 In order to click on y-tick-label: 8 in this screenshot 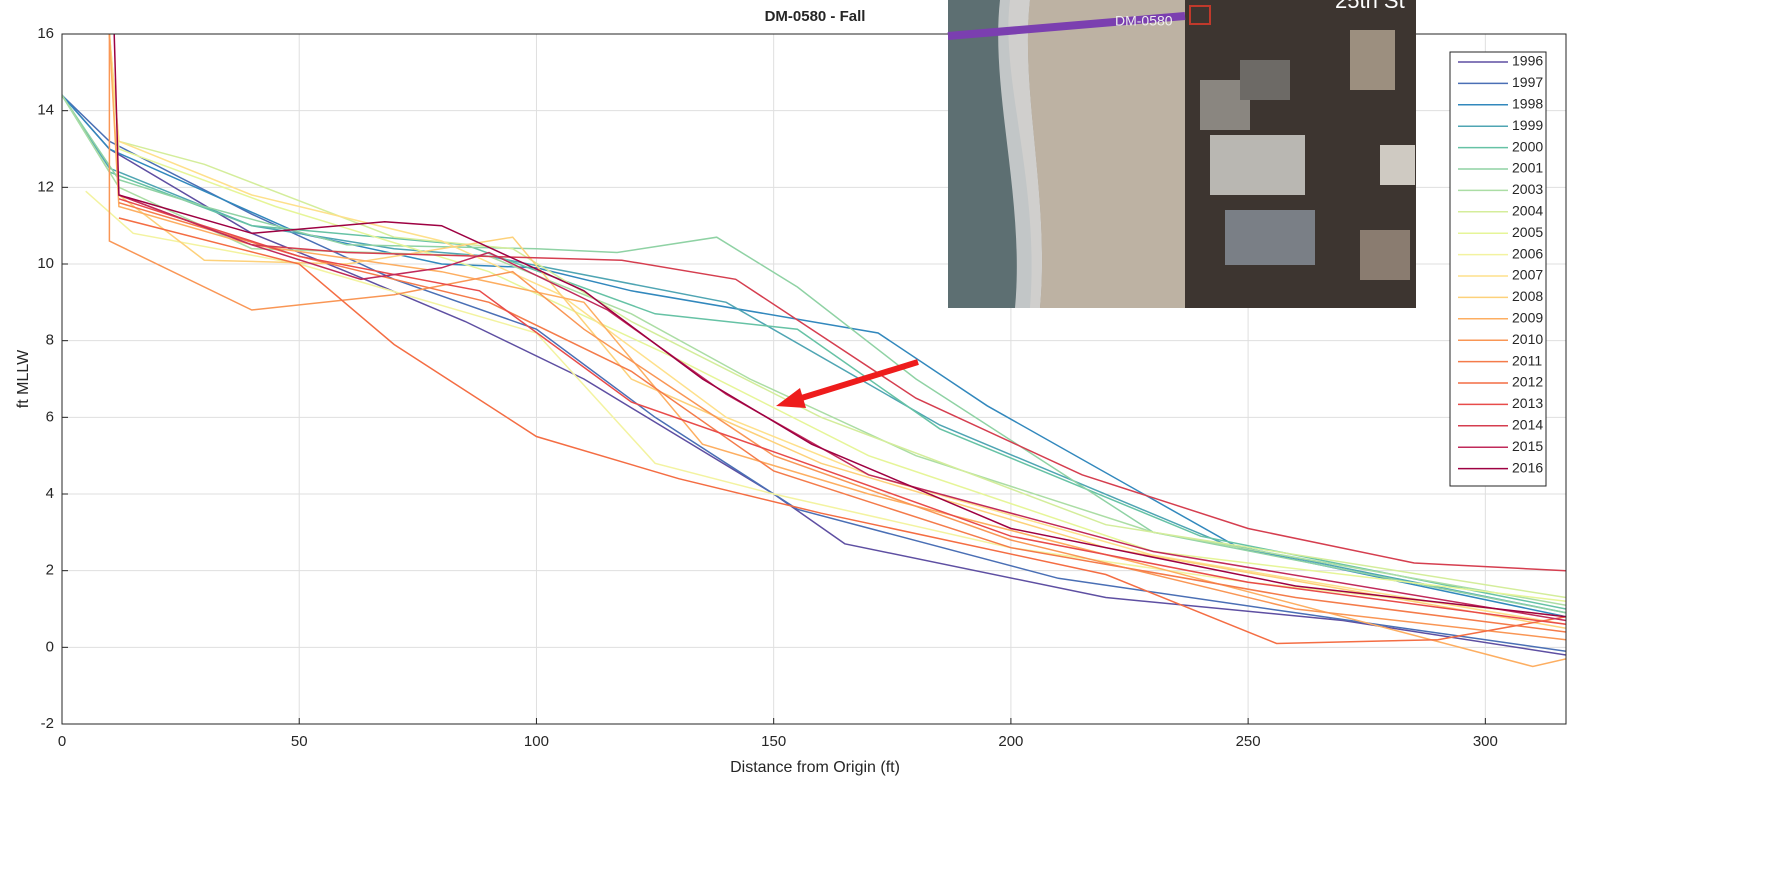, I will do `click(50, 340)`.